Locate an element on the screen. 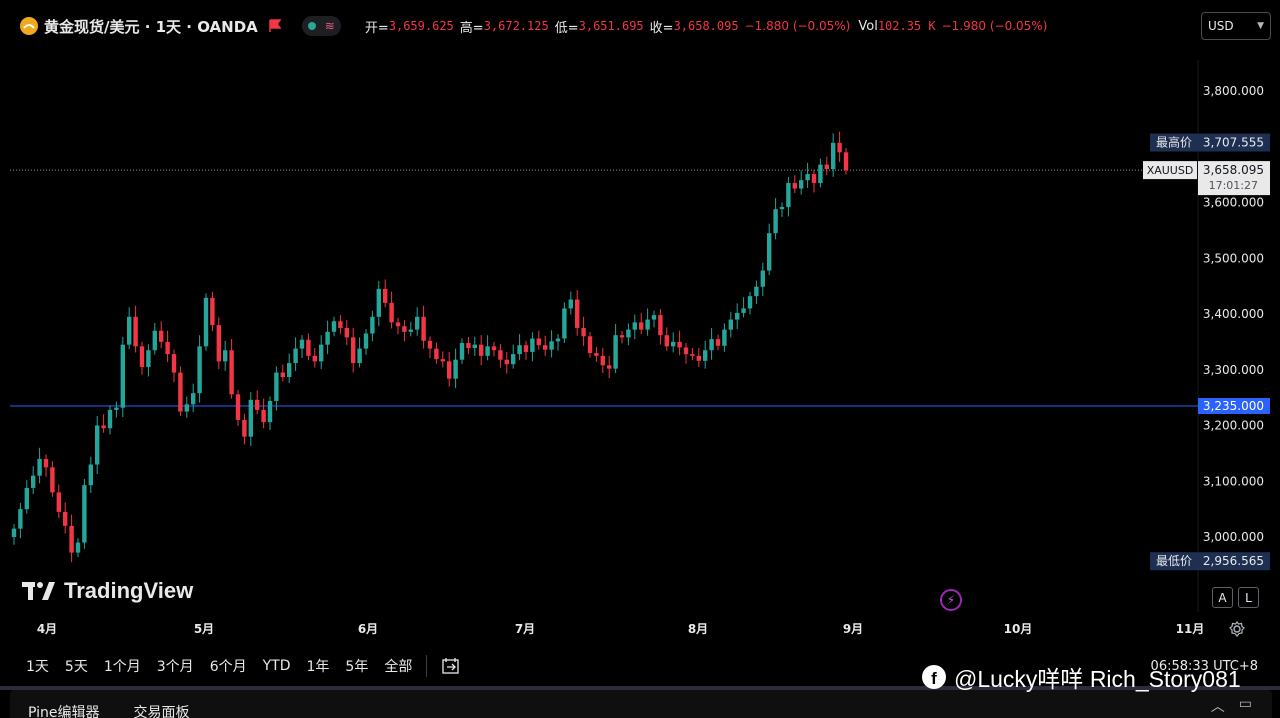 This screenshot has height=718, width=1280. tab-pine-editor: Pine编辑器 is located at coordinates (64, 711).